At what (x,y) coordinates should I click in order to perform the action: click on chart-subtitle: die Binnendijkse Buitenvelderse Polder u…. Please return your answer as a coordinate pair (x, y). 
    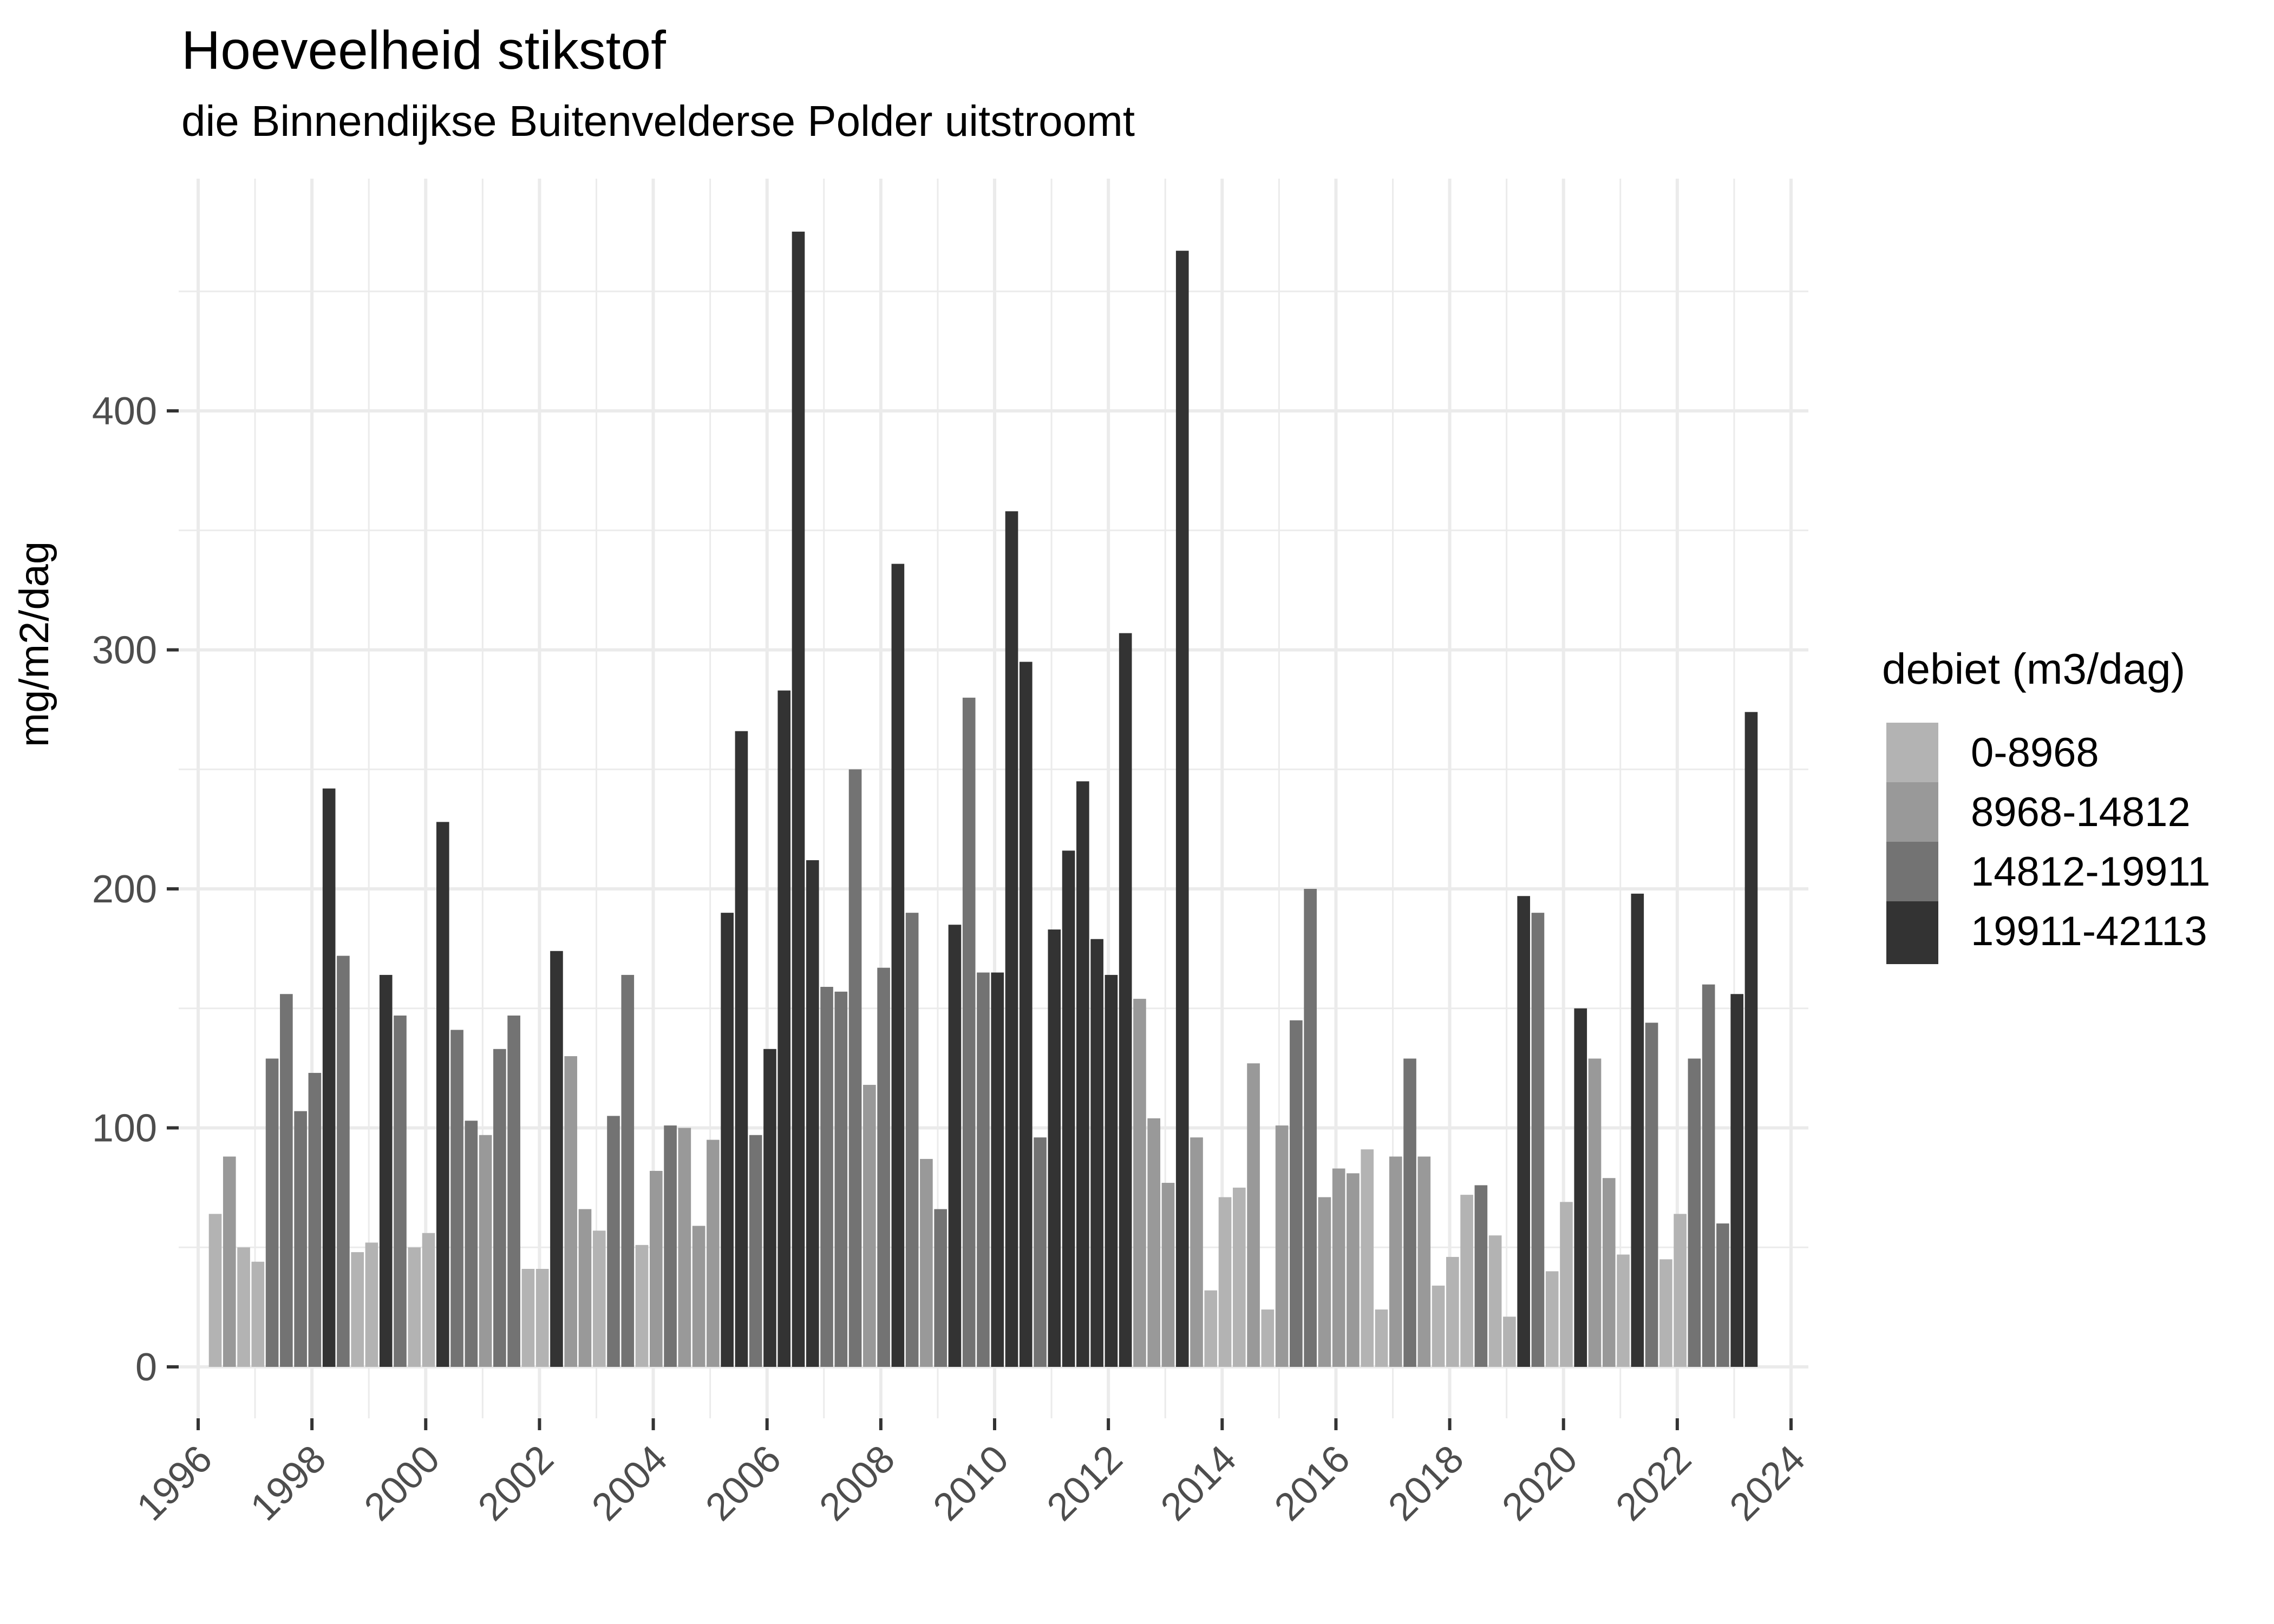
    Looking at the image, I should click on (658, 121).